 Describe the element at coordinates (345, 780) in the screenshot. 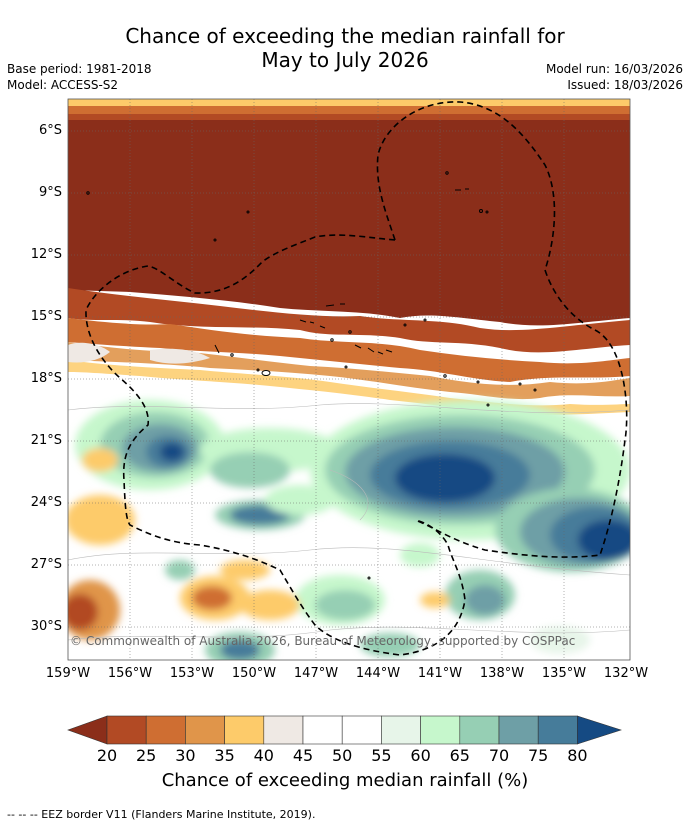

I see `colorbar-label: Chance of exceeding median rainfall (%)` at that location.